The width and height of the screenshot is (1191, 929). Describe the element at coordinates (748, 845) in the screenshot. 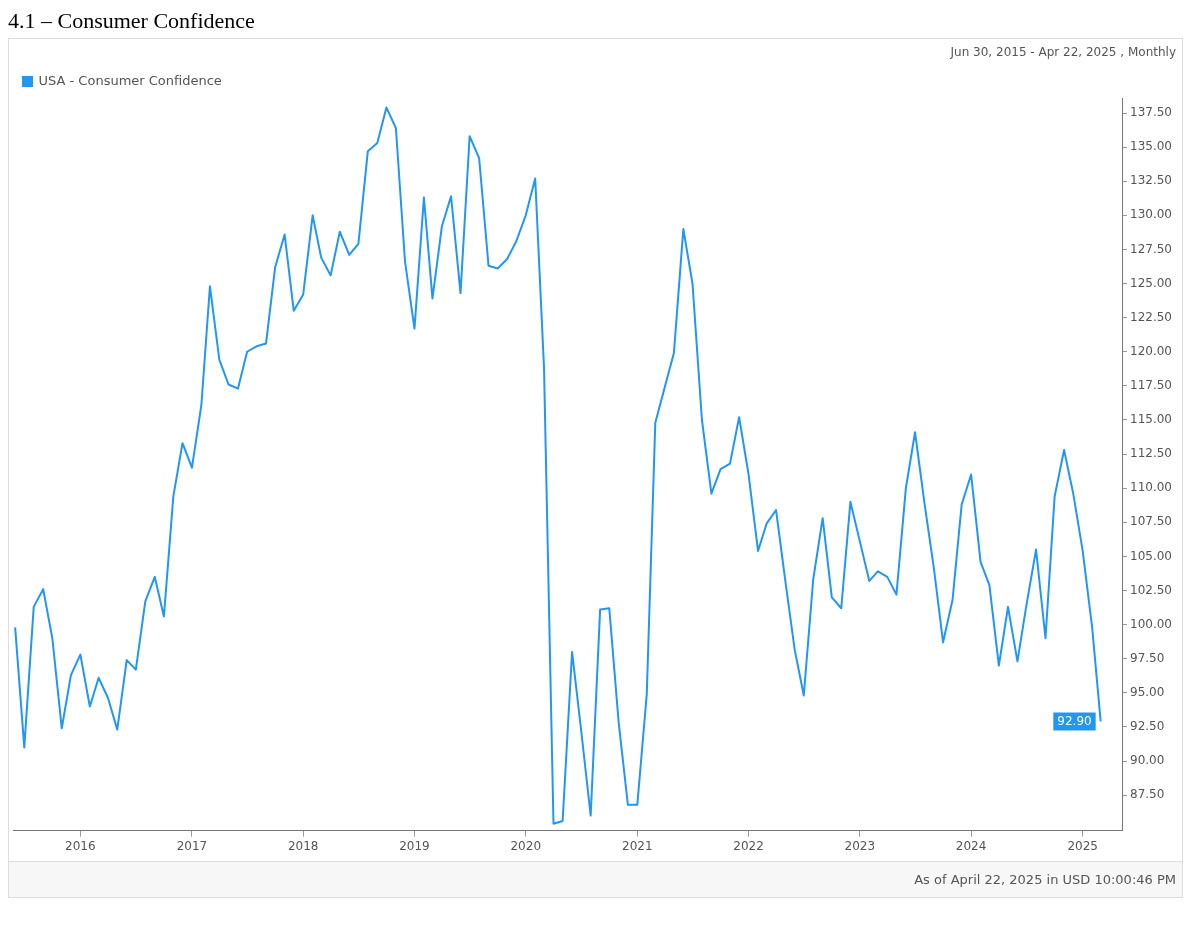

I see `x-tick-label: 2022` at that location.